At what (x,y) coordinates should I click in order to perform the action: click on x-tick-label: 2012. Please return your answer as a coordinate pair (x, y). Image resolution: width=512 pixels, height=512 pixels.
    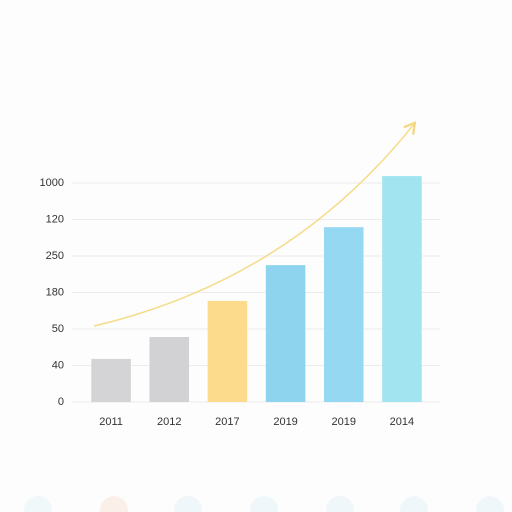
    Looking at the image, I should click on (169, 422).